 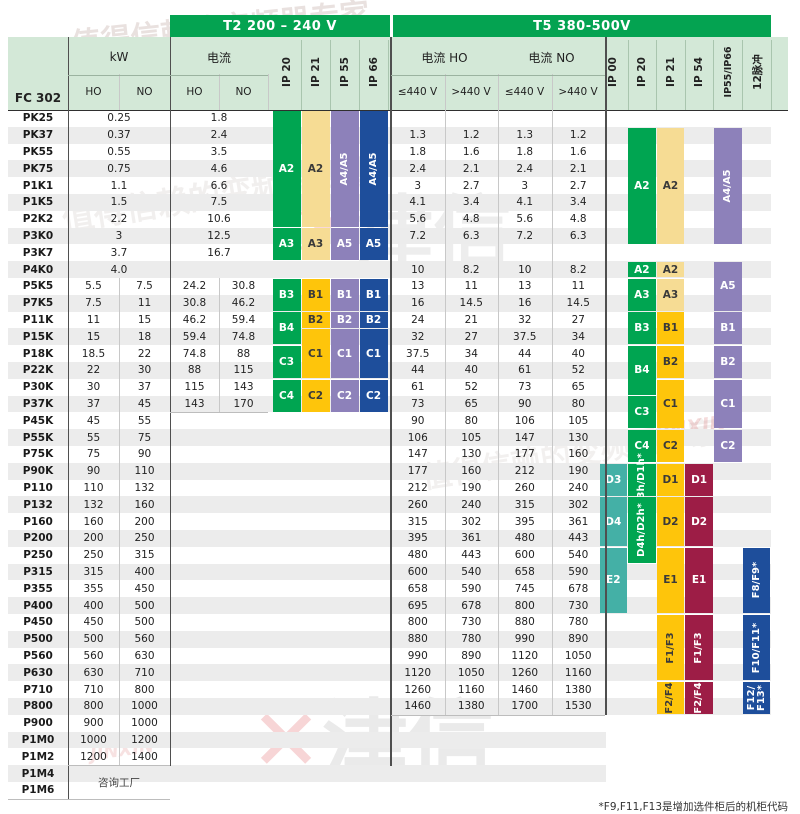 What do you see at coordinates (471, 269) in the screenshot?
I see `t5-current-value-cell: 8.2` at bounding box center [471, 269].